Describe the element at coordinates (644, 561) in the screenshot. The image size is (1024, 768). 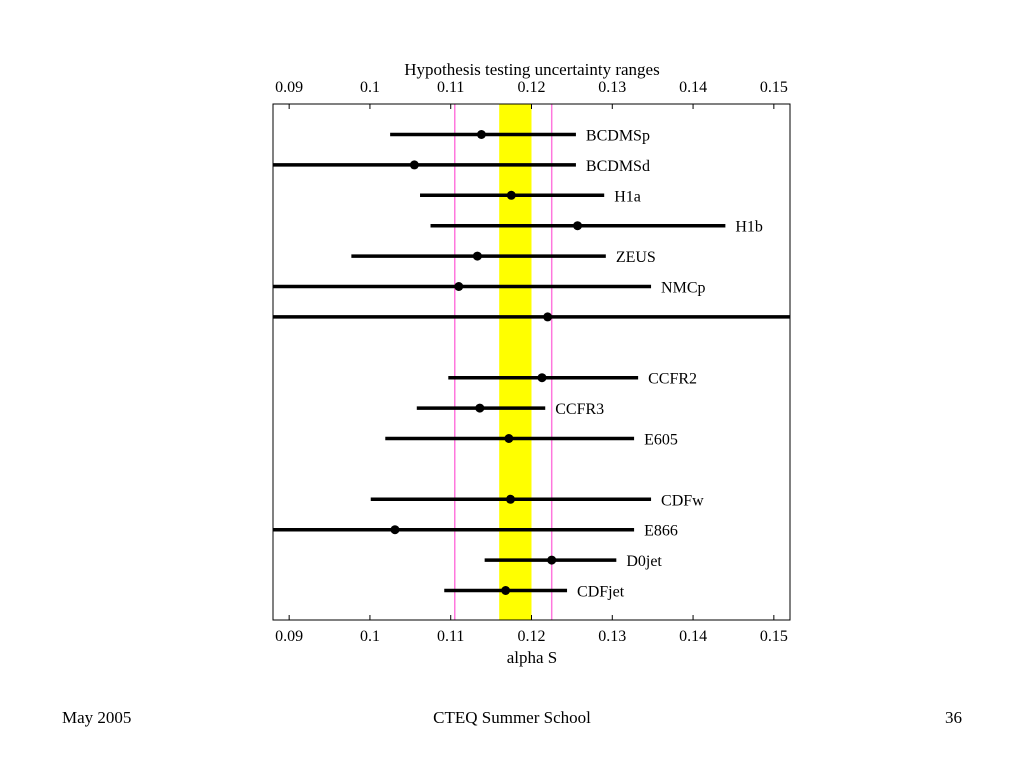
I see `experiment-label: D0jet` at that location.